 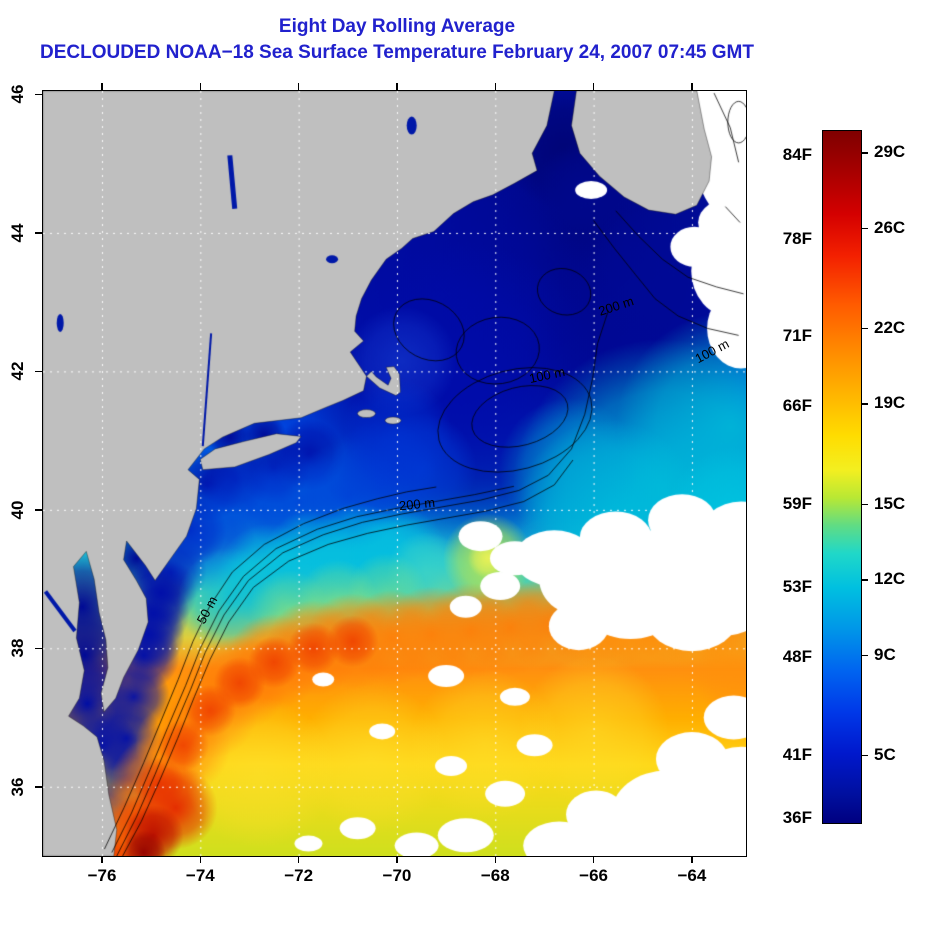 What do you see at coordinates (17, 371) in the screenshot?
I see `y-axis-label: 42` at bounding box center [17, 371].